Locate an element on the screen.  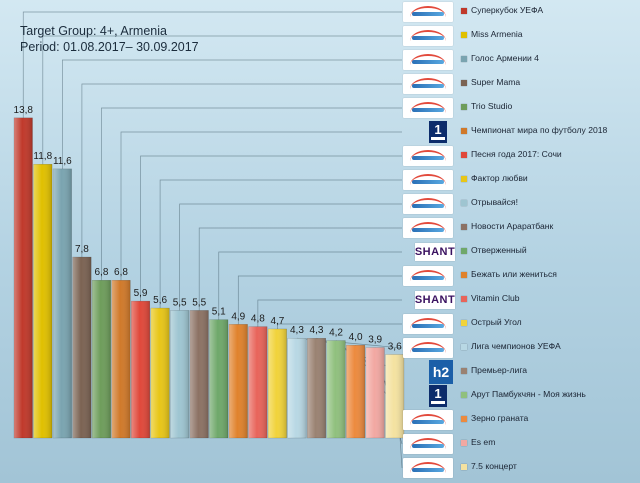
value-label-15: 4,3 is located at coordinates (297, 330).